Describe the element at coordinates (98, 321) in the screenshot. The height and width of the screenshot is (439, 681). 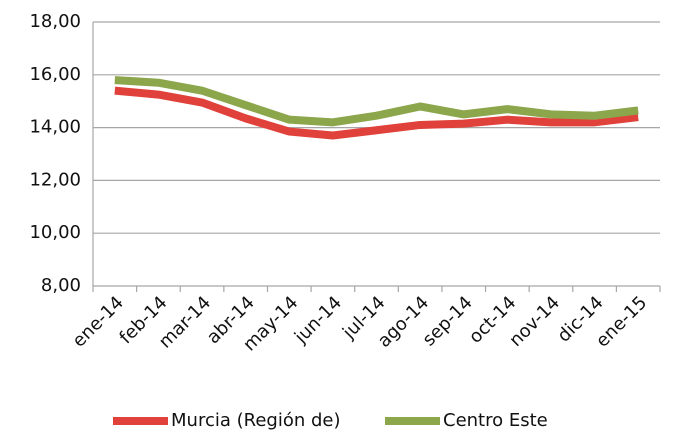
I see `x-tick-label: ene-14` at that location.